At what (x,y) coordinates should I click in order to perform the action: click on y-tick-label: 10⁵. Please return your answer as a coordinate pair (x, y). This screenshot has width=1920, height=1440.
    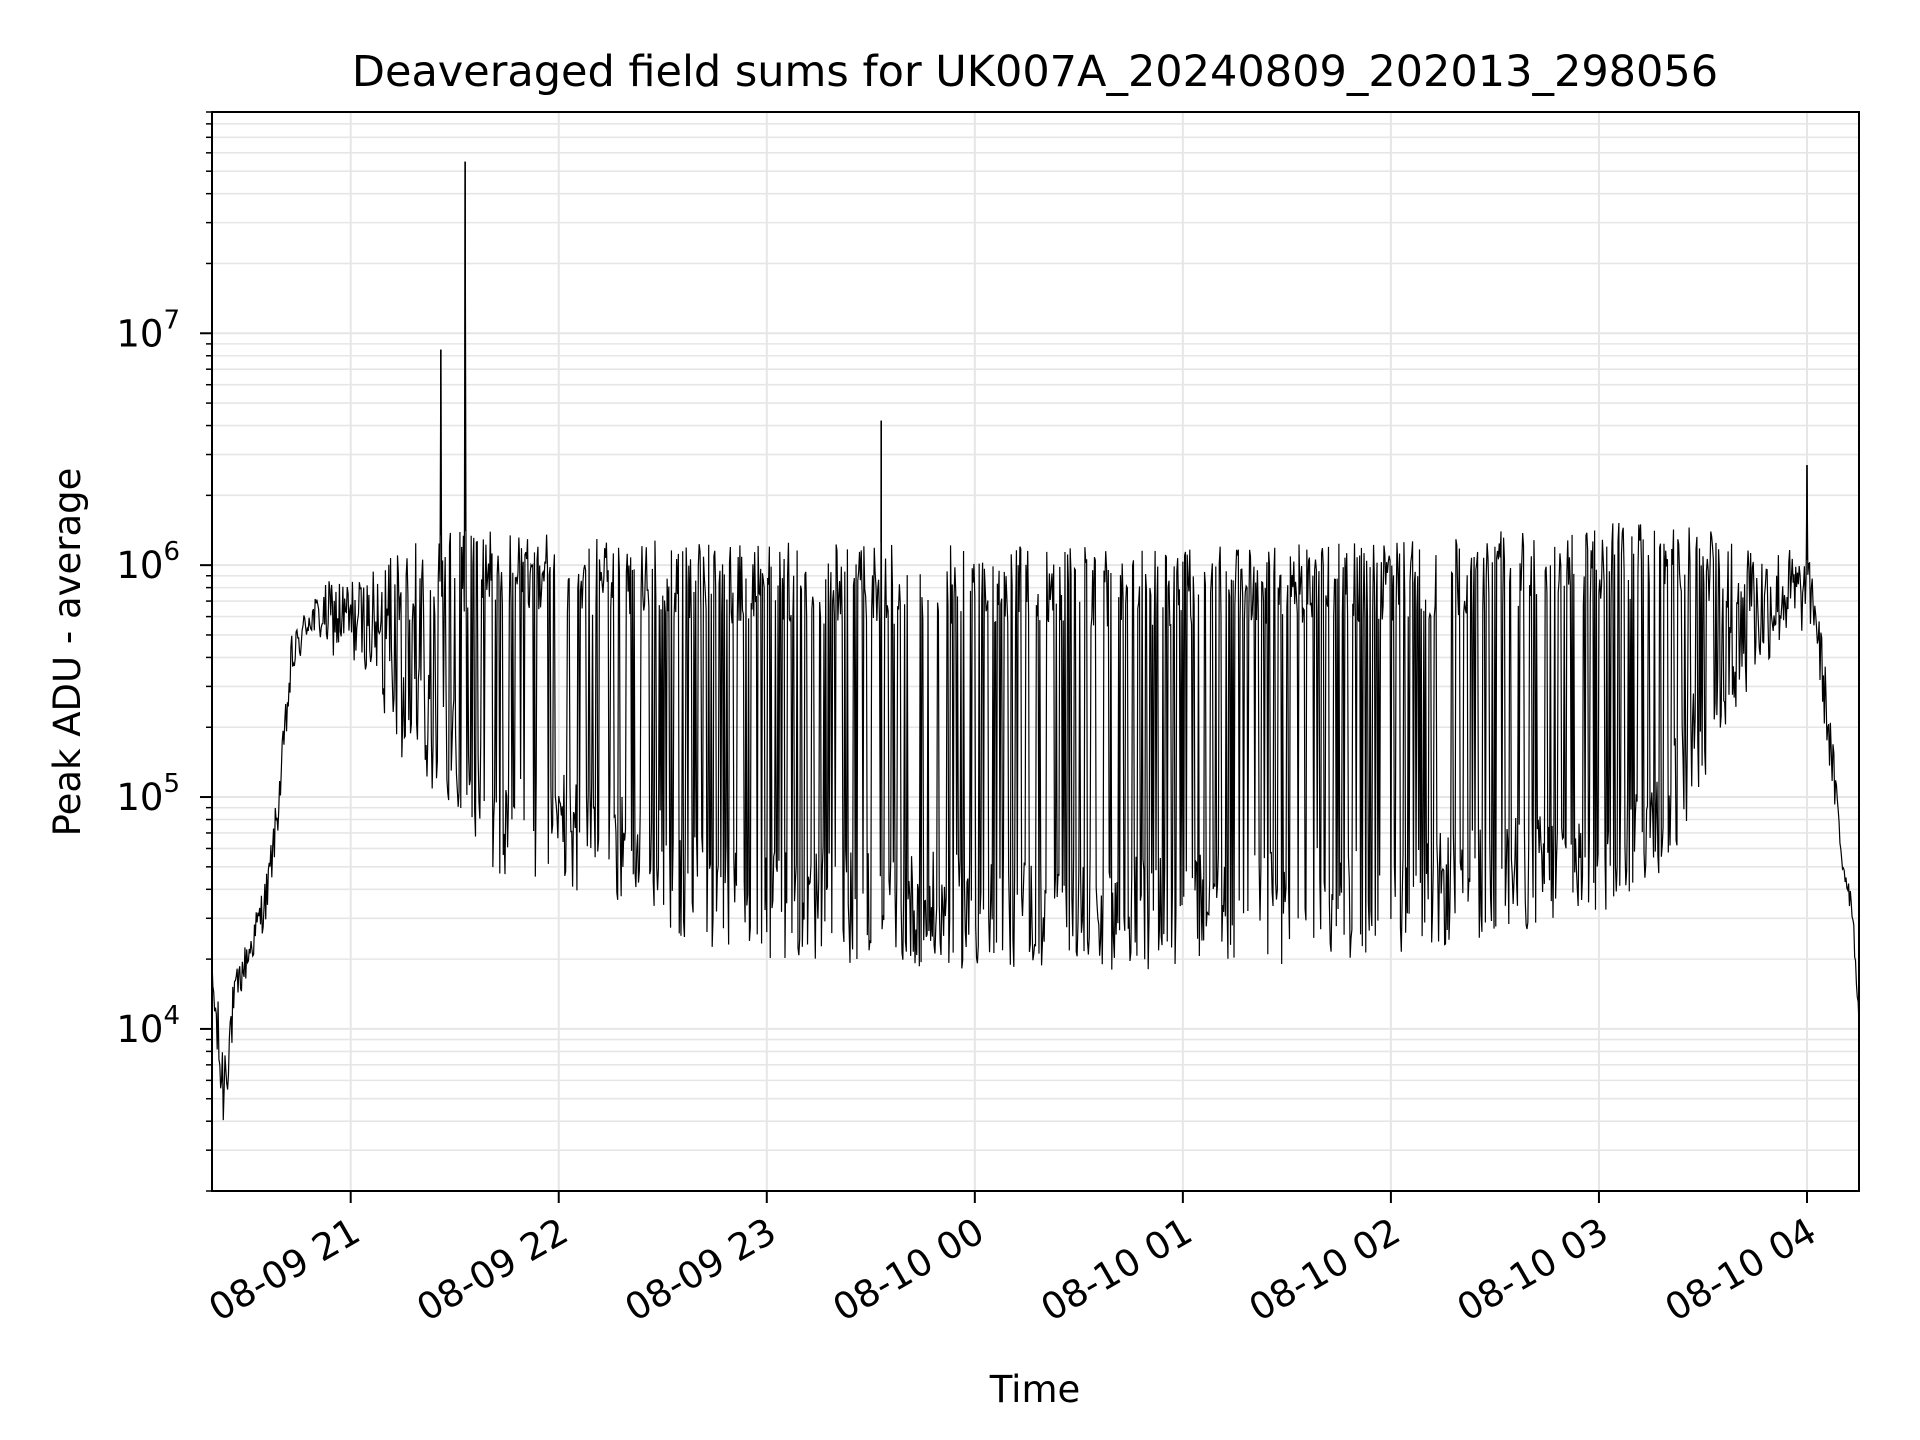
    Looking at the image, I should click on (148, 794).